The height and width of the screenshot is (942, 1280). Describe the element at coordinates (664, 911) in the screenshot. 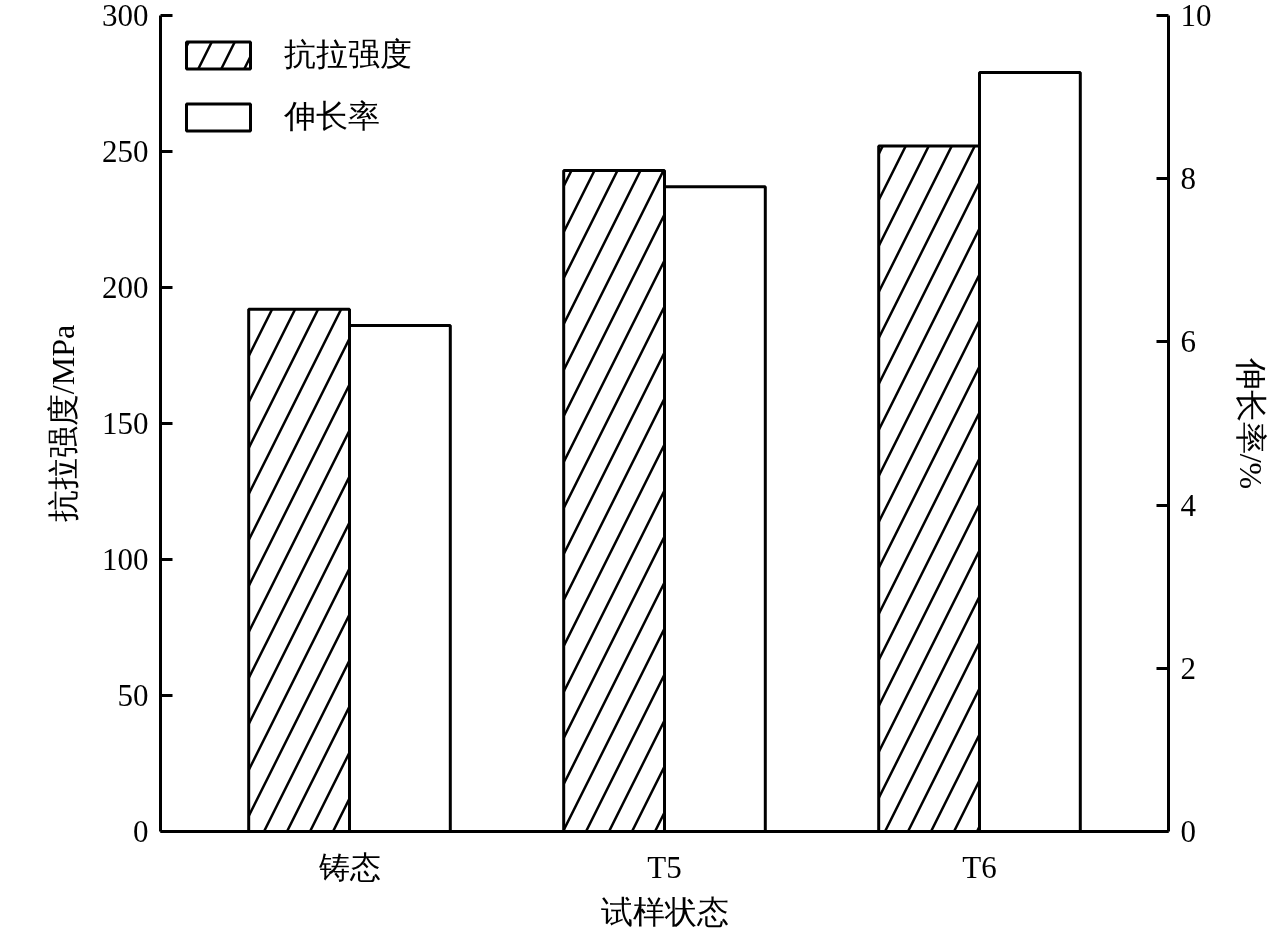

I see `x-axis-title: 试样状态` at that location.